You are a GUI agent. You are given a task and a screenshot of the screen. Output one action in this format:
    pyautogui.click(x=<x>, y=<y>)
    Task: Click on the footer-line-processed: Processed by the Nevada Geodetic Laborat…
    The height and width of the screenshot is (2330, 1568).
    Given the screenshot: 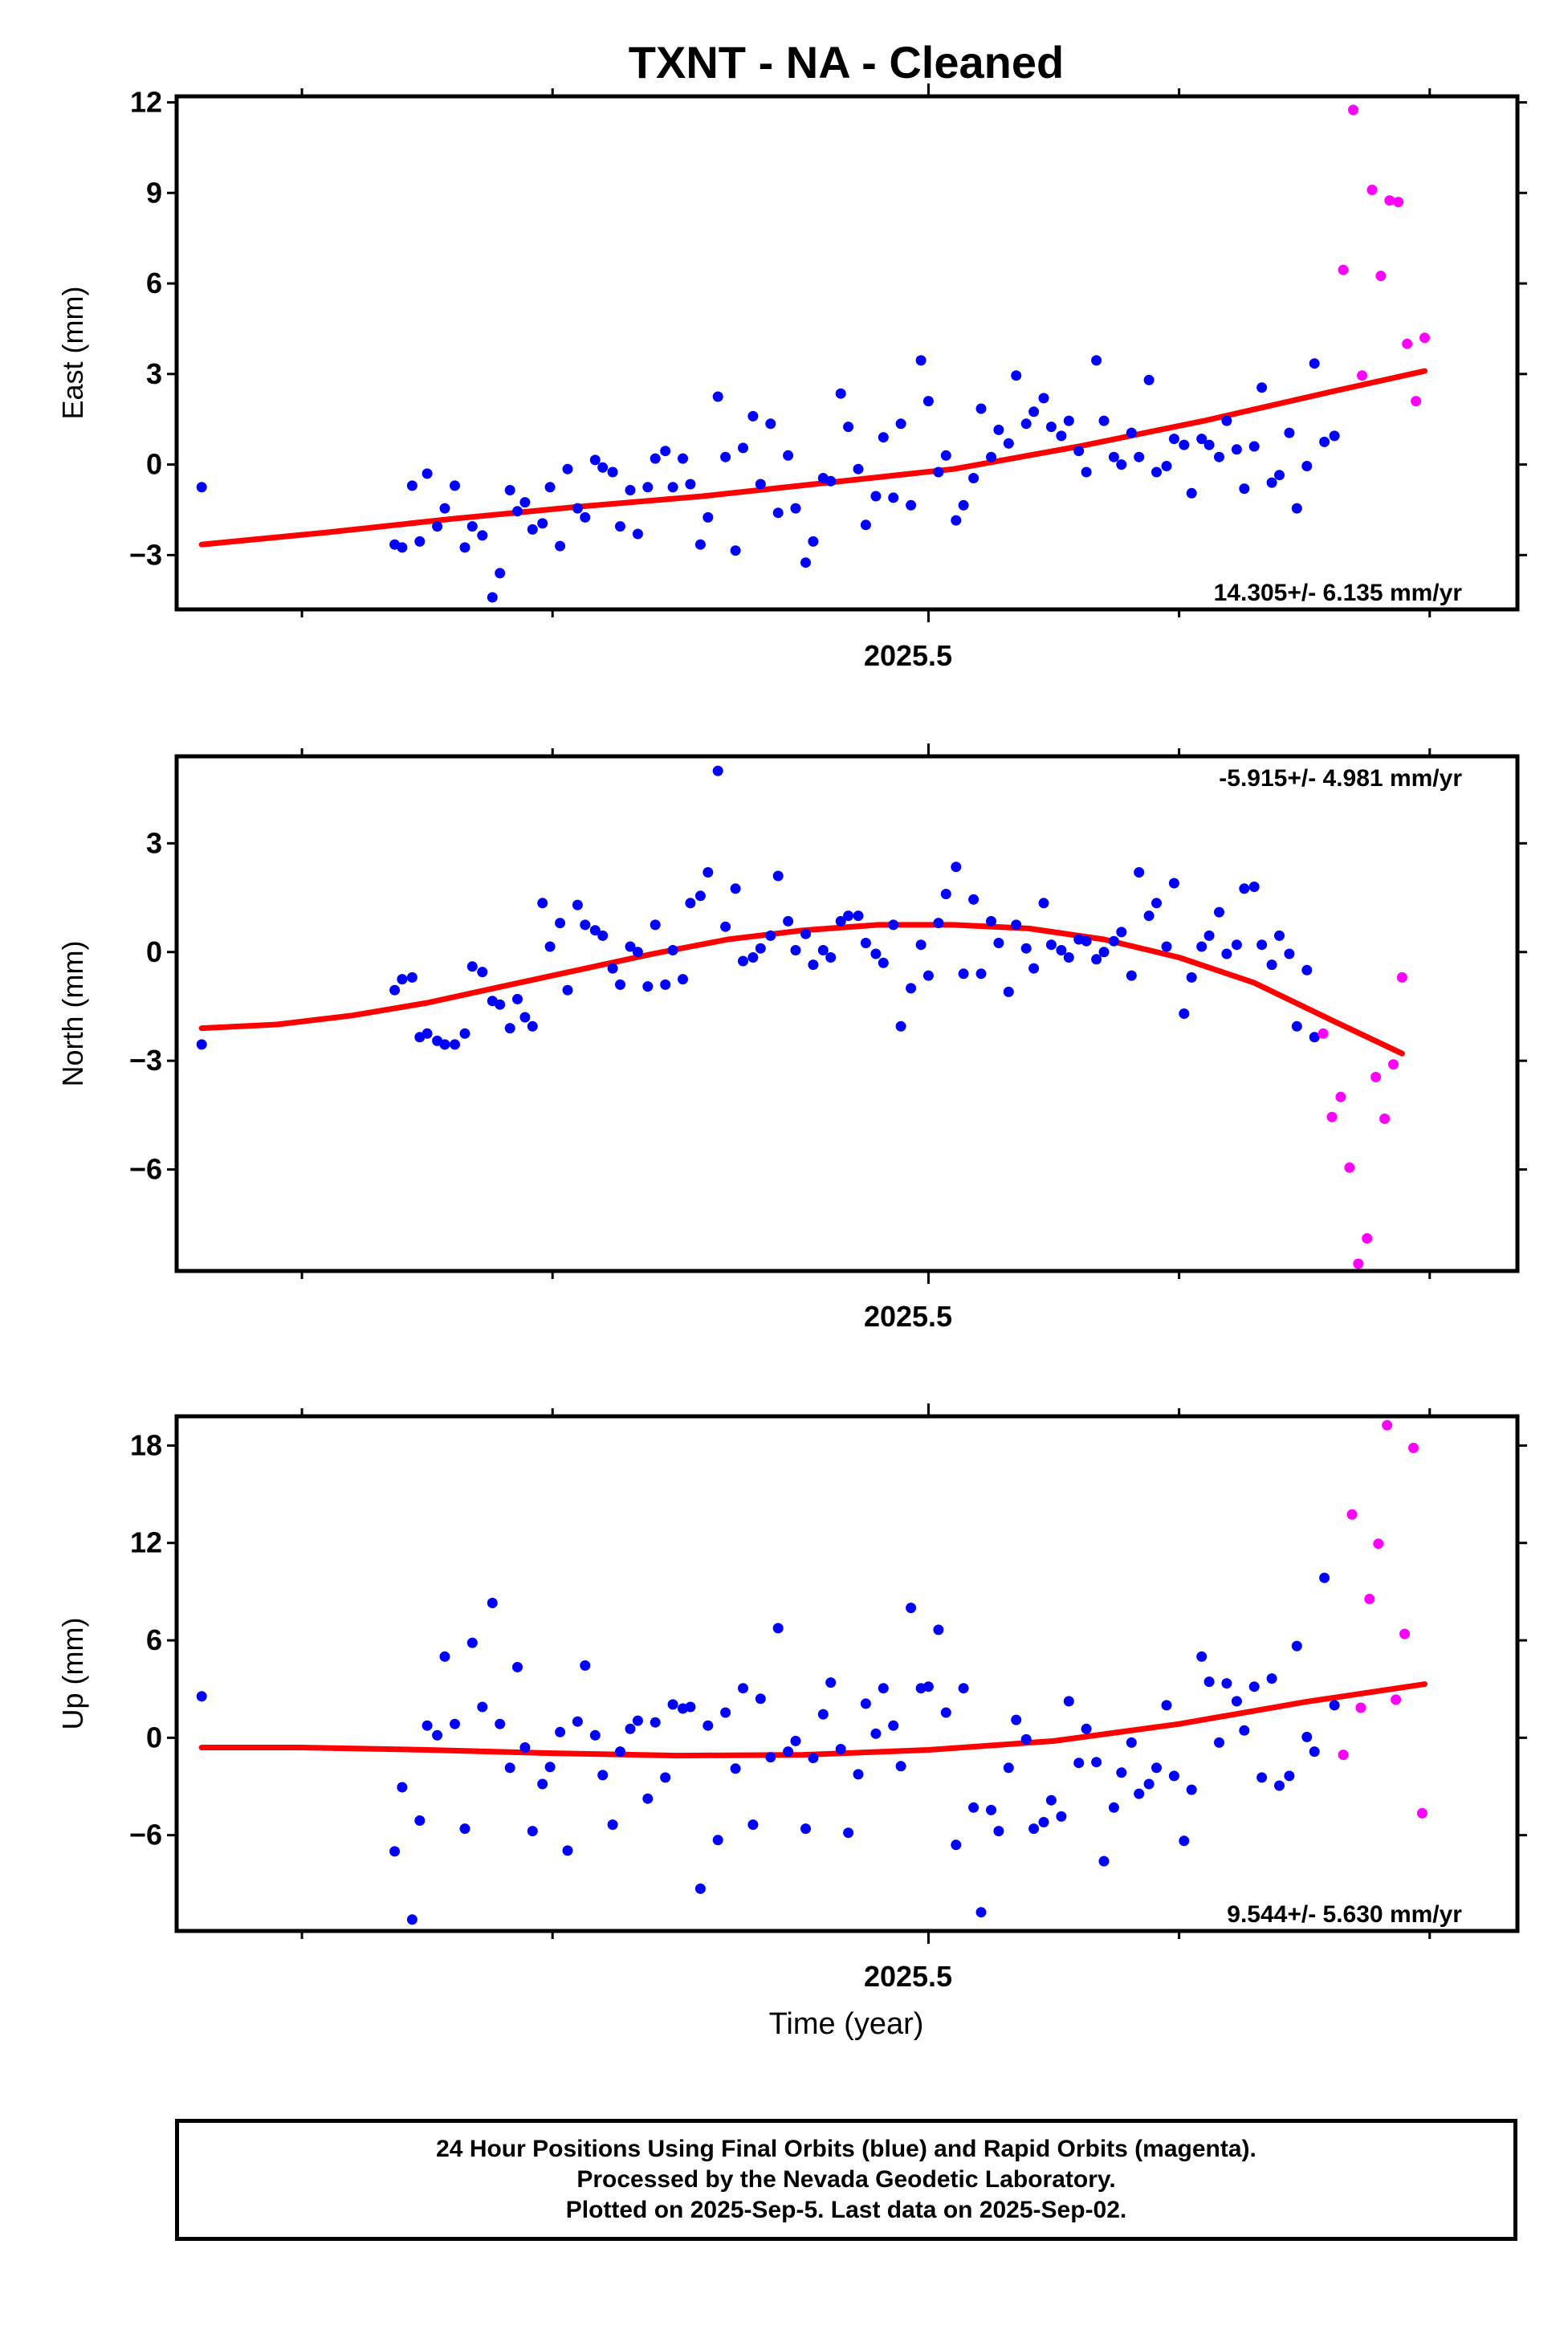 What is the action you would take?
    pyautogui.click(x=846, y=2179)
    